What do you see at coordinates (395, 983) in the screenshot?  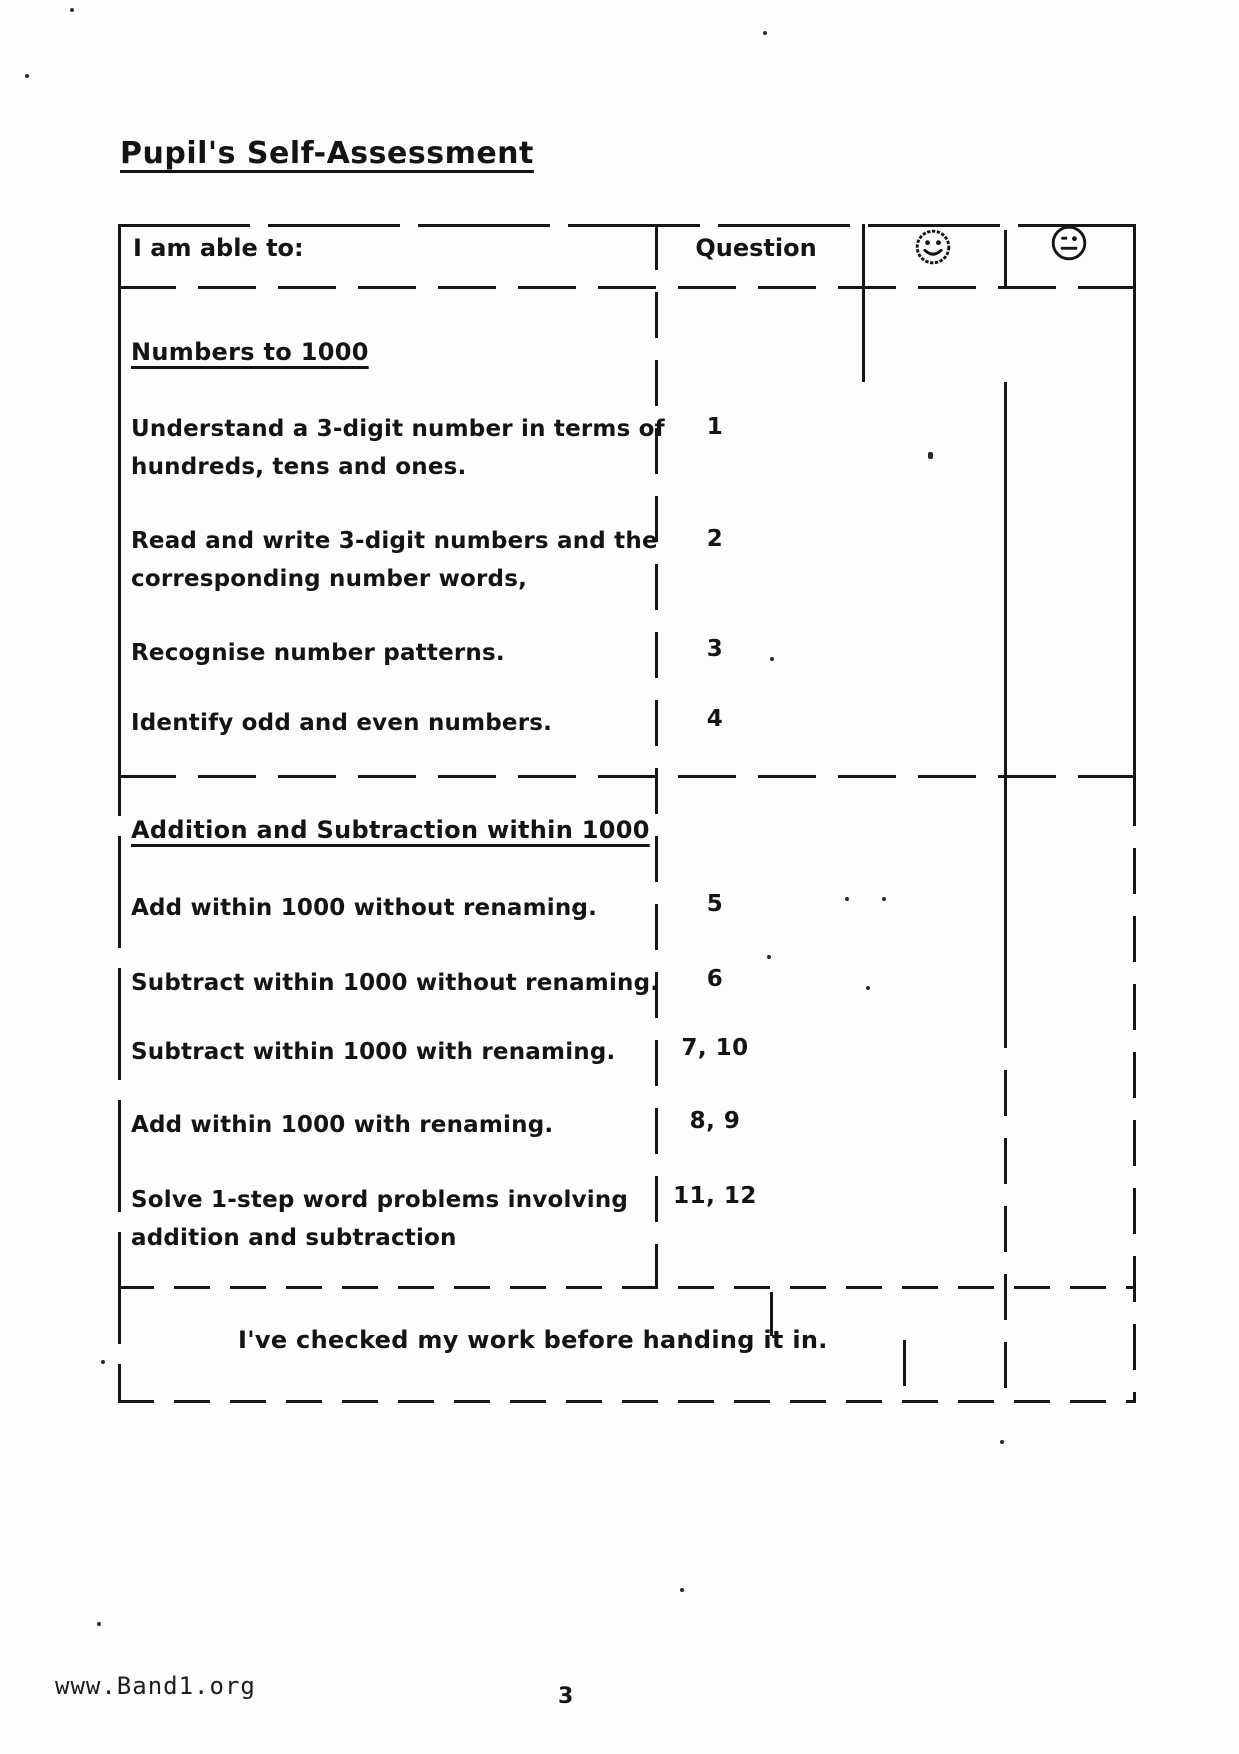 I see `task-label: Subtract within 1000 without renaming.` at bounding box center [395, 983].